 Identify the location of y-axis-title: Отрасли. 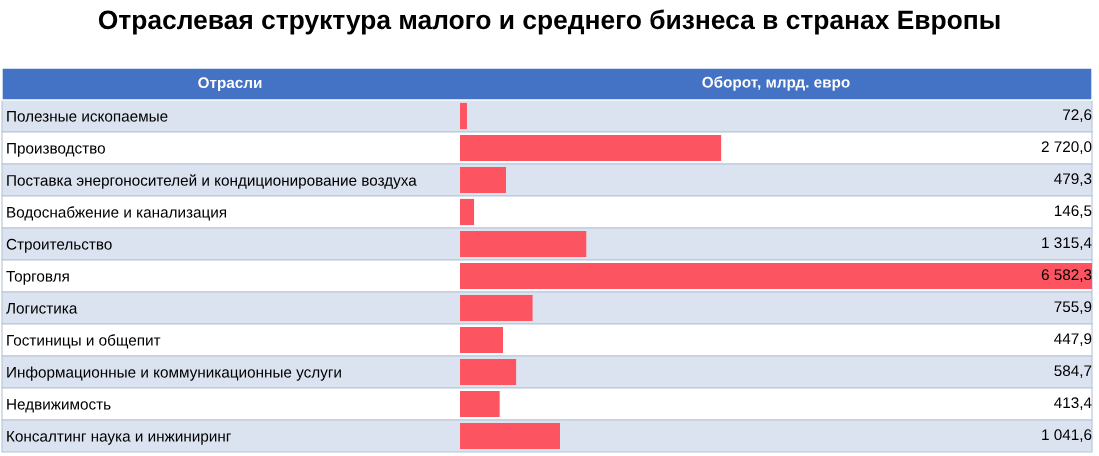
(230, 84).